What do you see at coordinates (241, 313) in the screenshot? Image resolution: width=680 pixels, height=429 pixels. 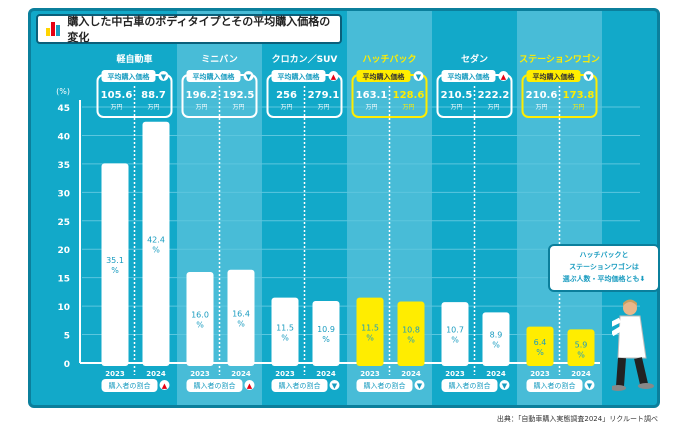 I see `bar-value-label: 16.4` at bounding box center [241, 313].